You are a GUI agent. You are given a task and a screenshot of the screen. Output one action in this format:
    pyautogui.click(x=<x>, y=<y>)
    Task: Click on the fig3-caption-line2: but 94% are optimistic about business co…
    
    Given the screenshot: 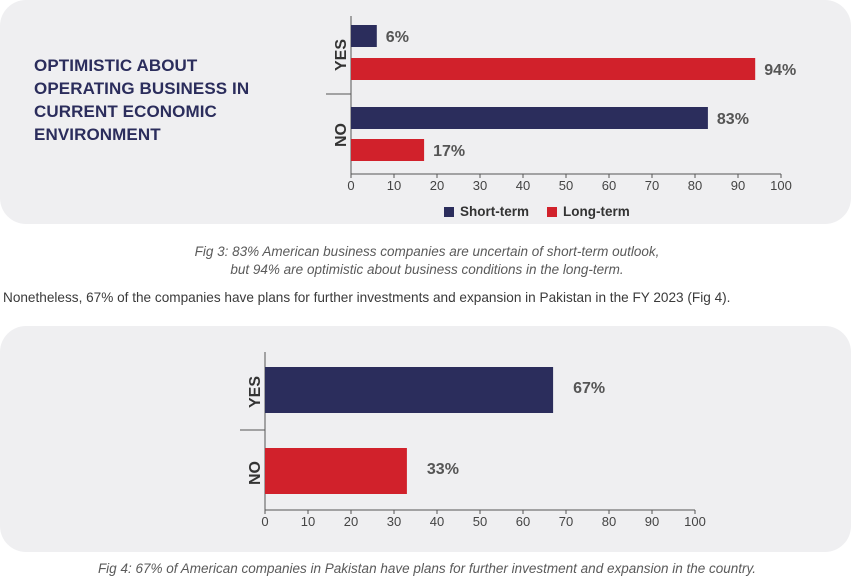 What is the action you would take?
    pyautogui.click(x=427, y=269)
    